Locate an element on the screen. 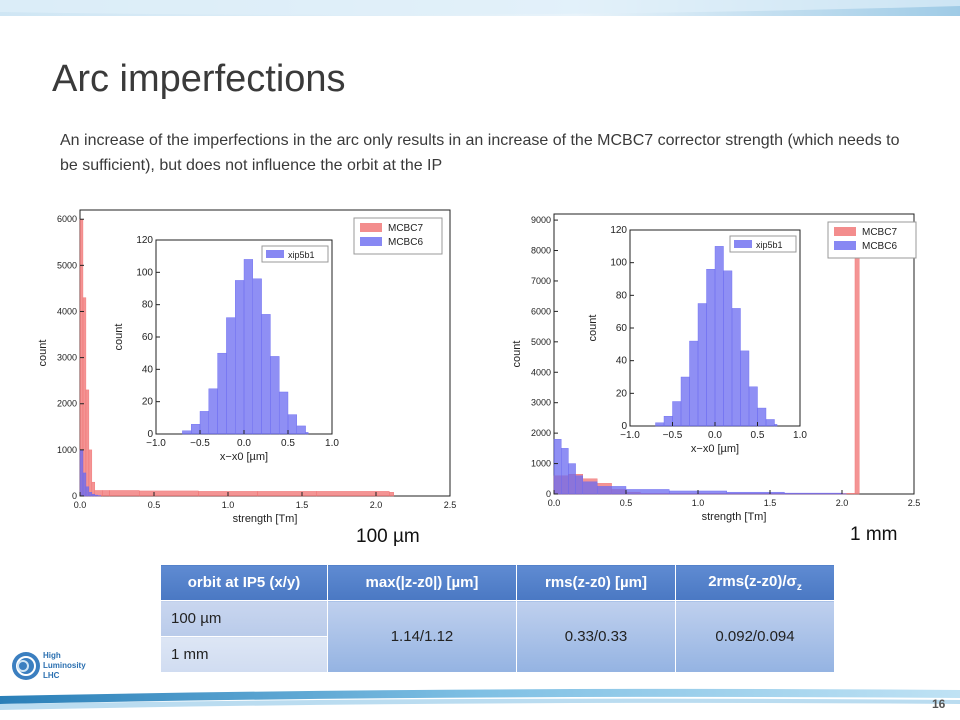  right-xtick-label: 0.0 is located at coordinates (554, 503).